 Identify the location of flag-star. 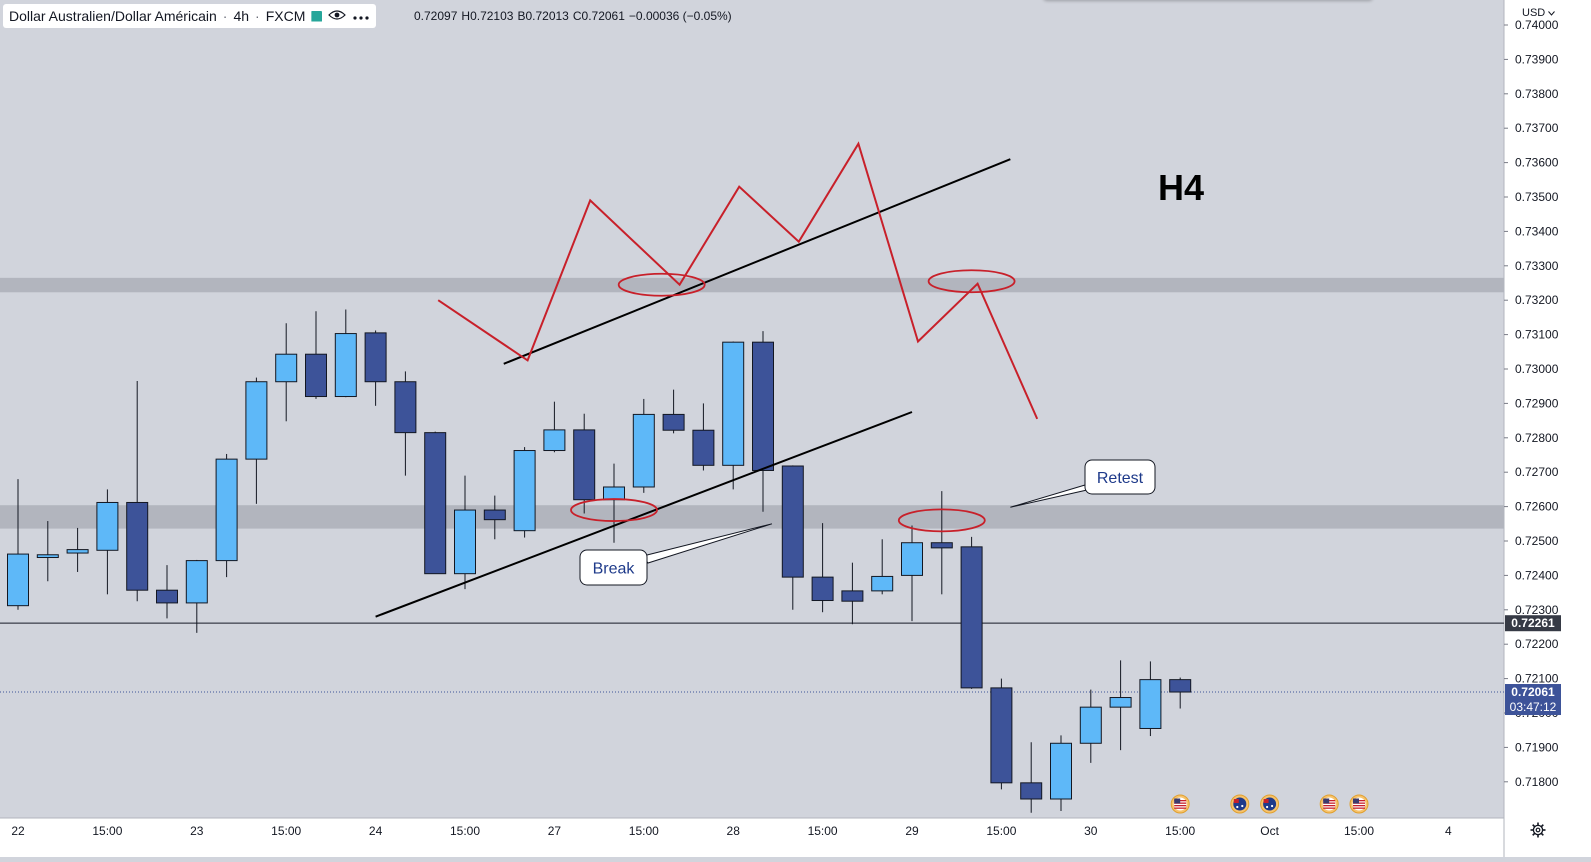
(1242, 806).